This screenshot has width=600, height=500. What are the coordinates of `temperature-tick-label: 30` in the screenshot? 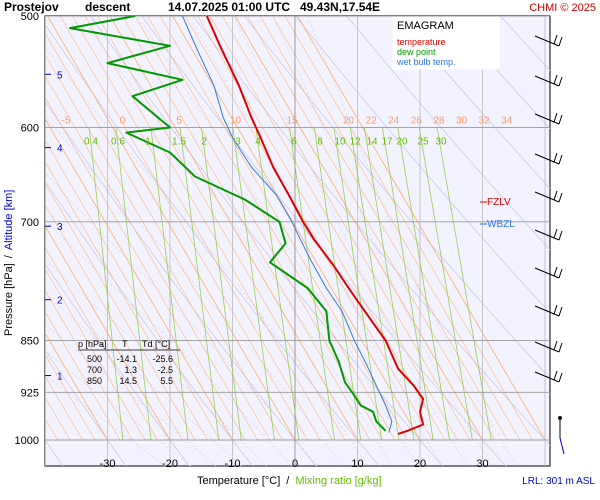 It's located at (482, 464).